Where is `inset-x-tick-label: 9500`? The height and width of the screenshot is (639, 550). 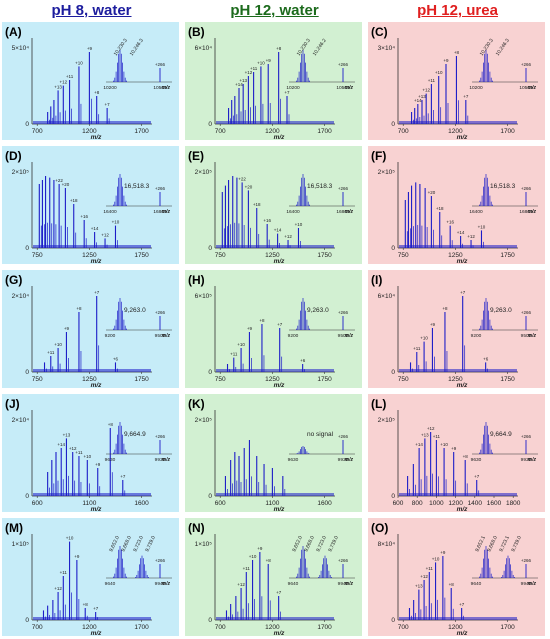 inset-x-tick-label: 9500 is located at coordinates (526, 336).